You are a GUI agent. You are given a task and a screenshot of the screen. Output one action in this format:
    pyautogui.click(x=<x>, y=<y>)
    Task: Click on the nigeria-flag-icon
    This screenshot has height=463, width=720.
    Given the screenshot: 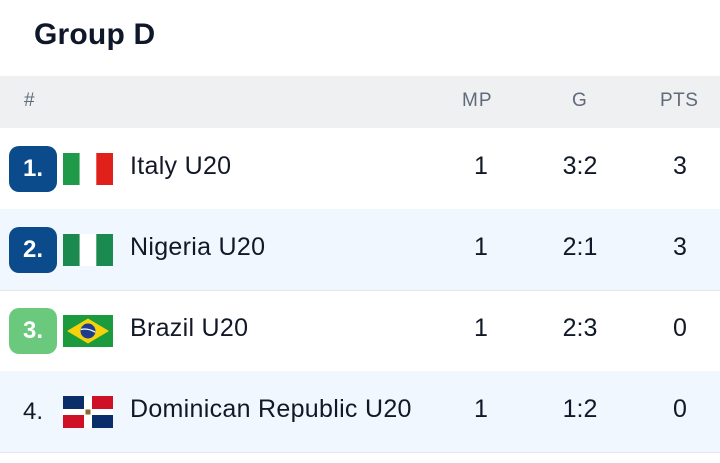 What is the action you would take?
    pyautogui.click(x=88, y=250)
    